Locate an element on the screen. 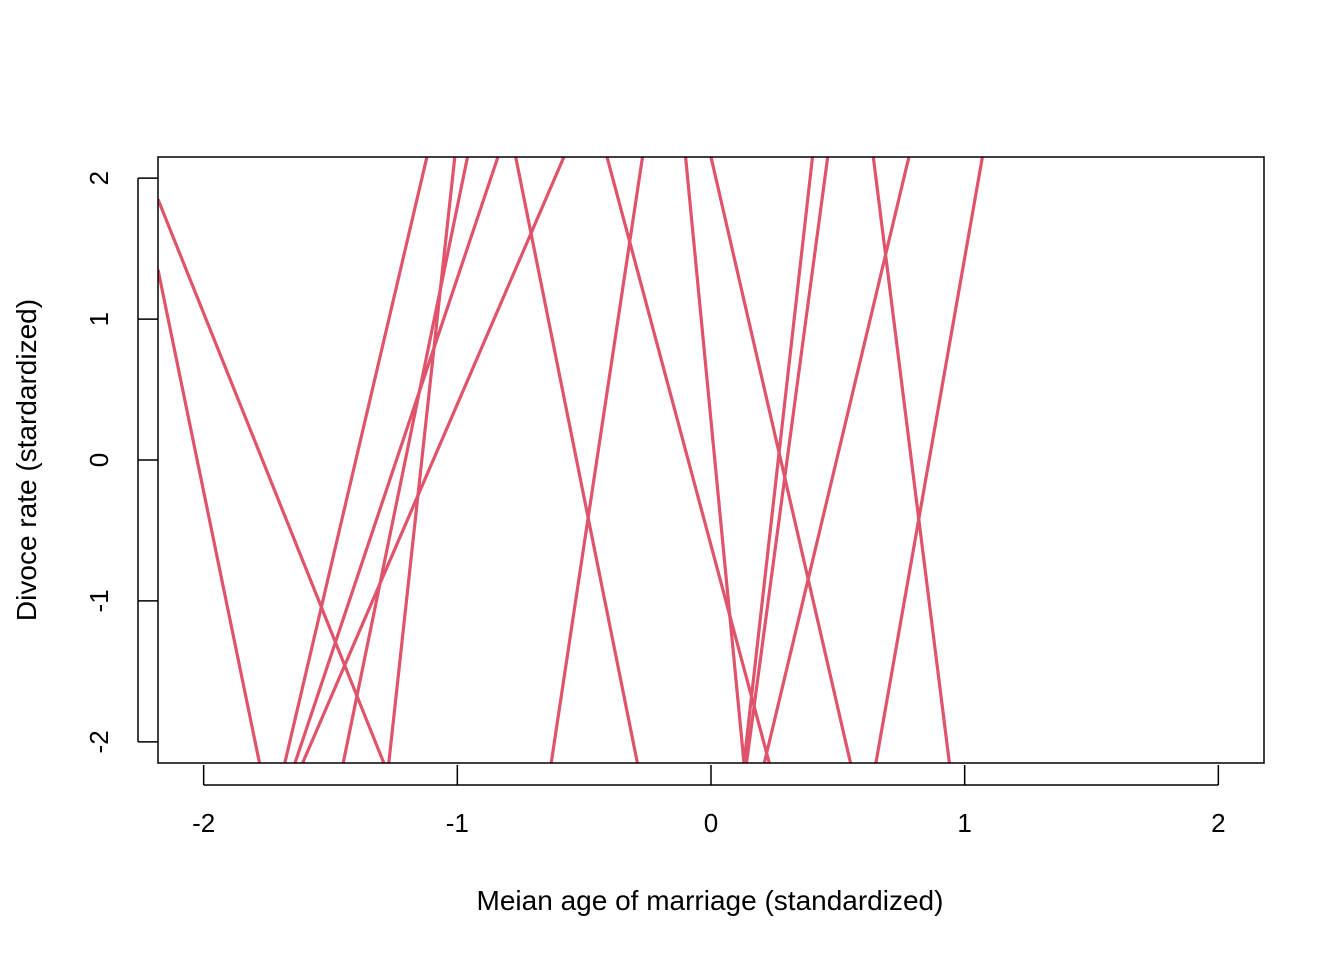  y-tick-label-3: 1 is located at coordinates (99, 319).